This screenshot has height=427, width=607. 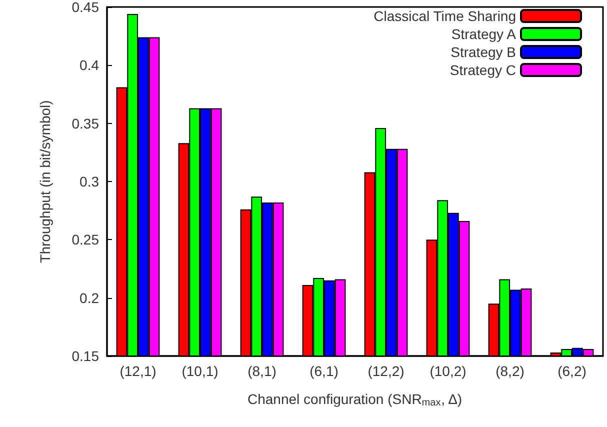 I want to click on y-tick-label: 0.35, so click(x=86, y=123).